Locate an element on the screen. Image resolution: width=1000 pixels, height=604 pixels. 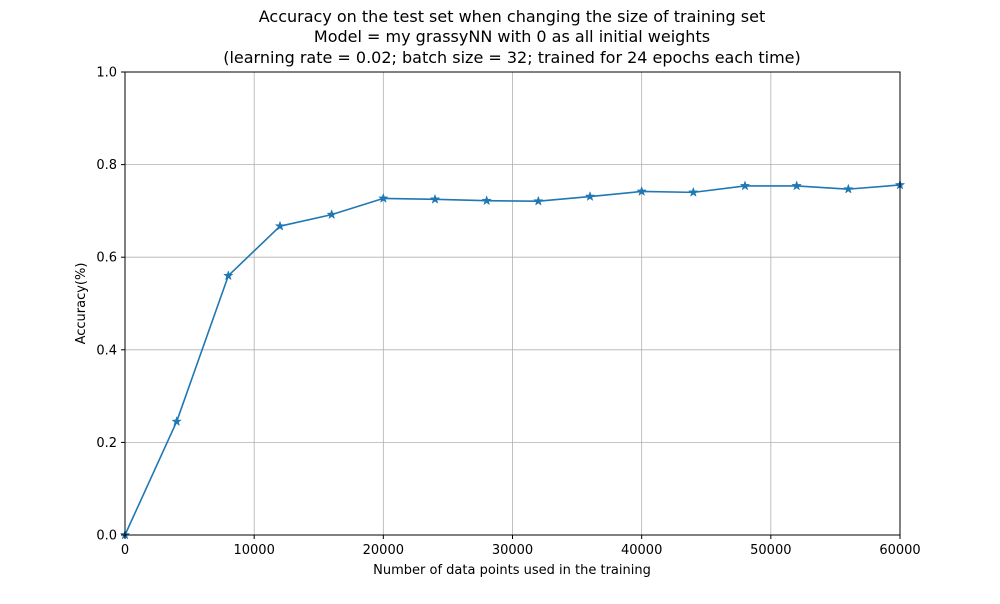
y-tick-label: 0.6 is located at coordinates (106, 258).